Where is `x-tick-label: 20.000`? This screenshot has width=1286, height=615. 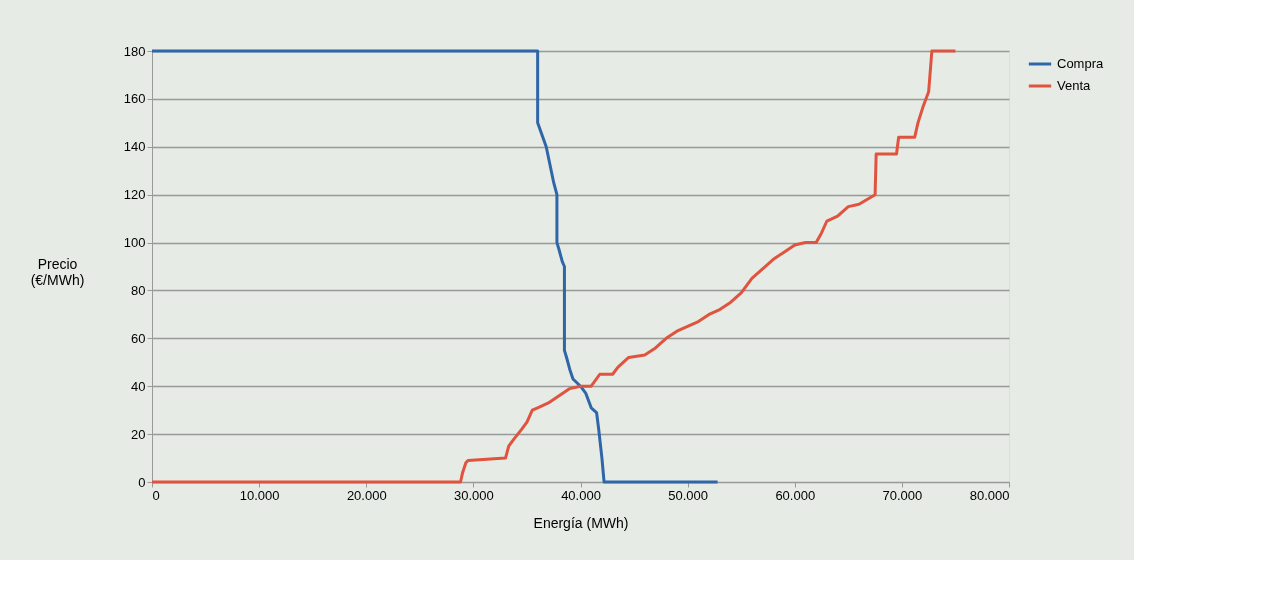 x-tick-label: 20.000 is located at coordinates (366, 495).